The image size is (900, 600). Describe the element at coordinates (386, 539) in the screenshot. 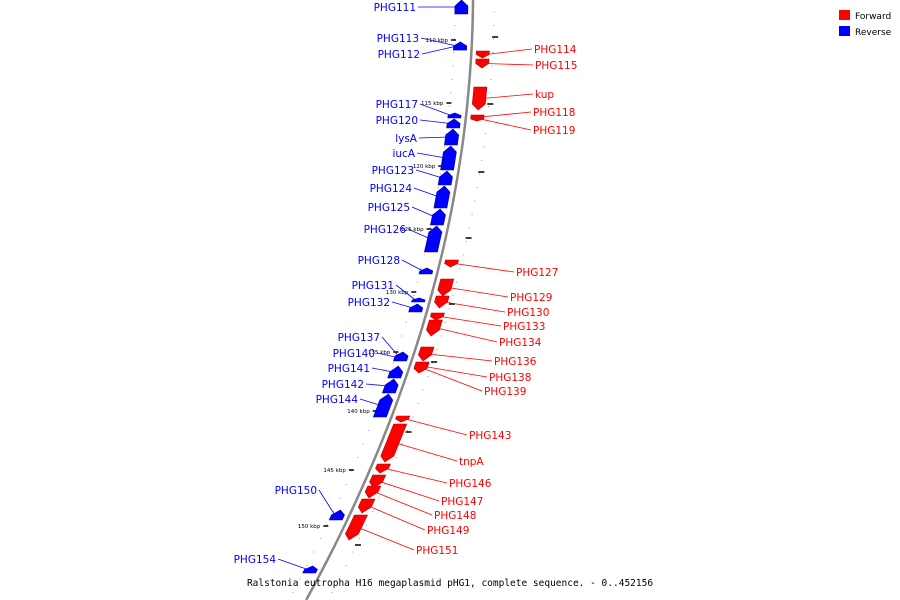

I see `leader-phg151` at that location.